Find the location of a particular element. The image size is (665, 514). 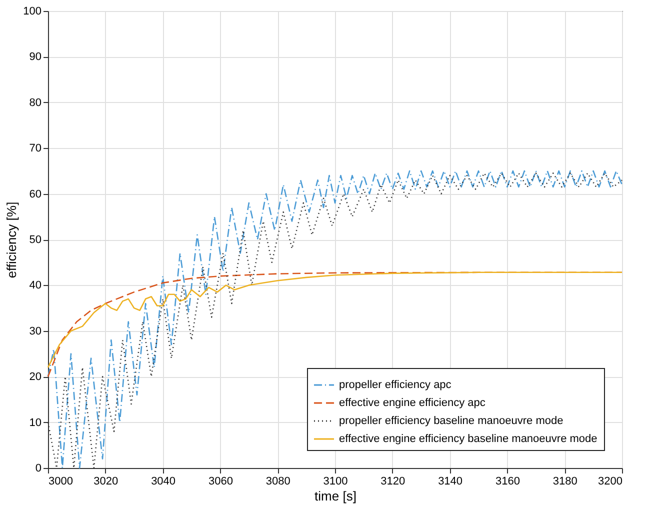

x-tick-label: 3080 is located at coordinates (278, 482).